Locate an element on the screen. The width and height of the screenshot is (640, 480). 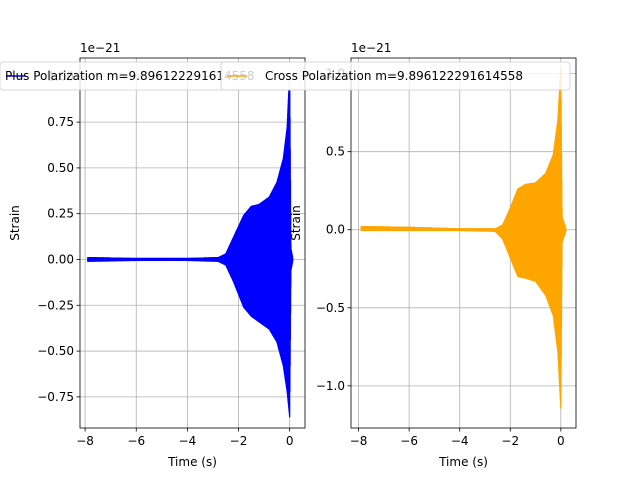
y-tick-label: 0.5 is located at coordinates (335, 152).